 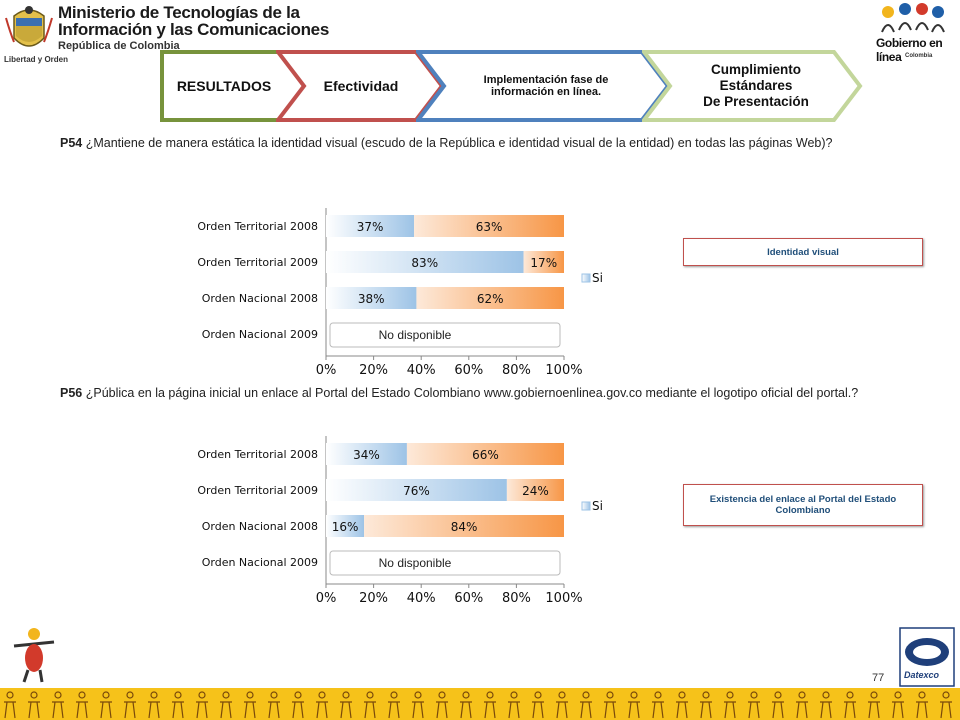 I want to click on category-label: Orden Territorial 2009, so click(x=257, y=490).